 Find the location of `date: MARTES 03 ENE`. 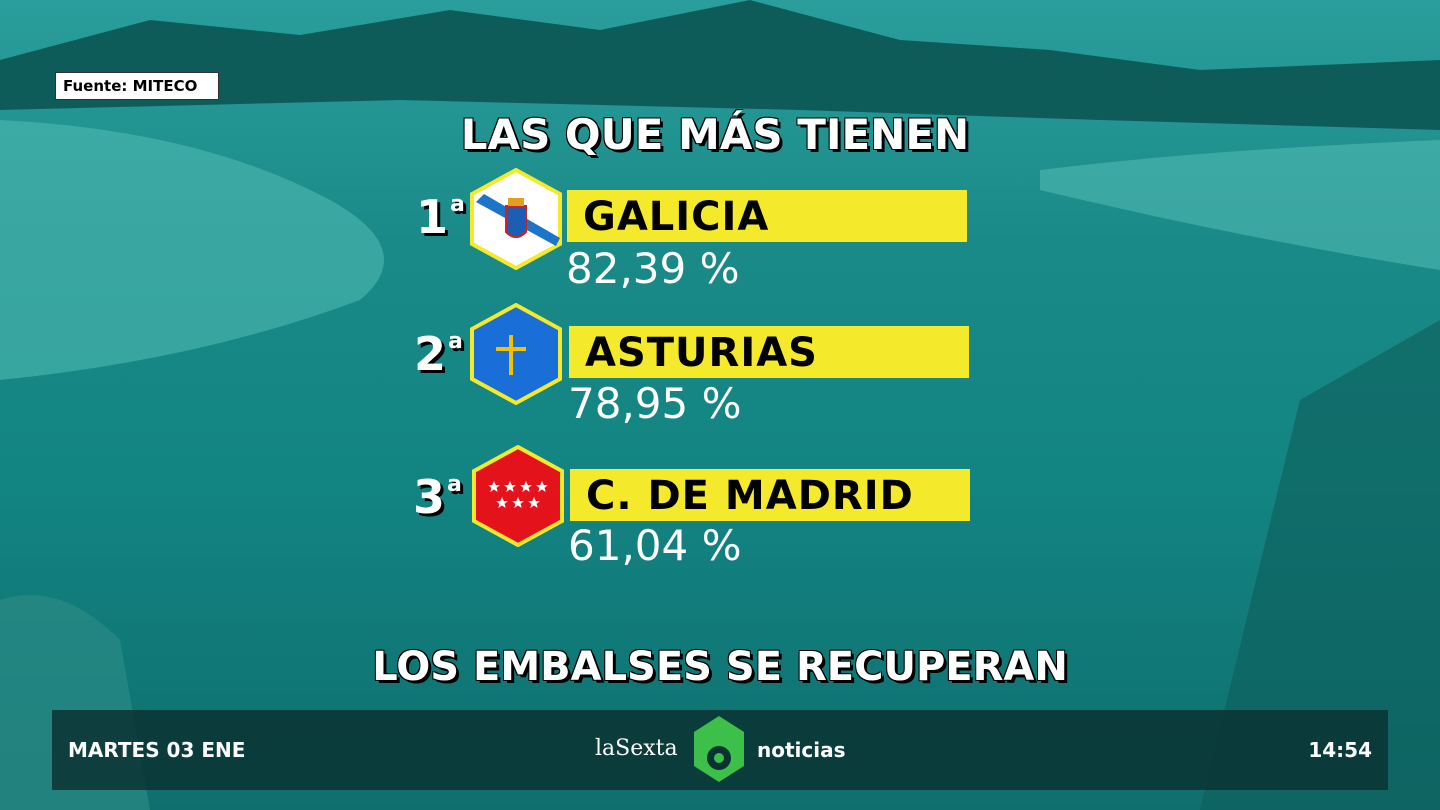

date: MARTES 03 ENE is located at coordinates (157, 750).